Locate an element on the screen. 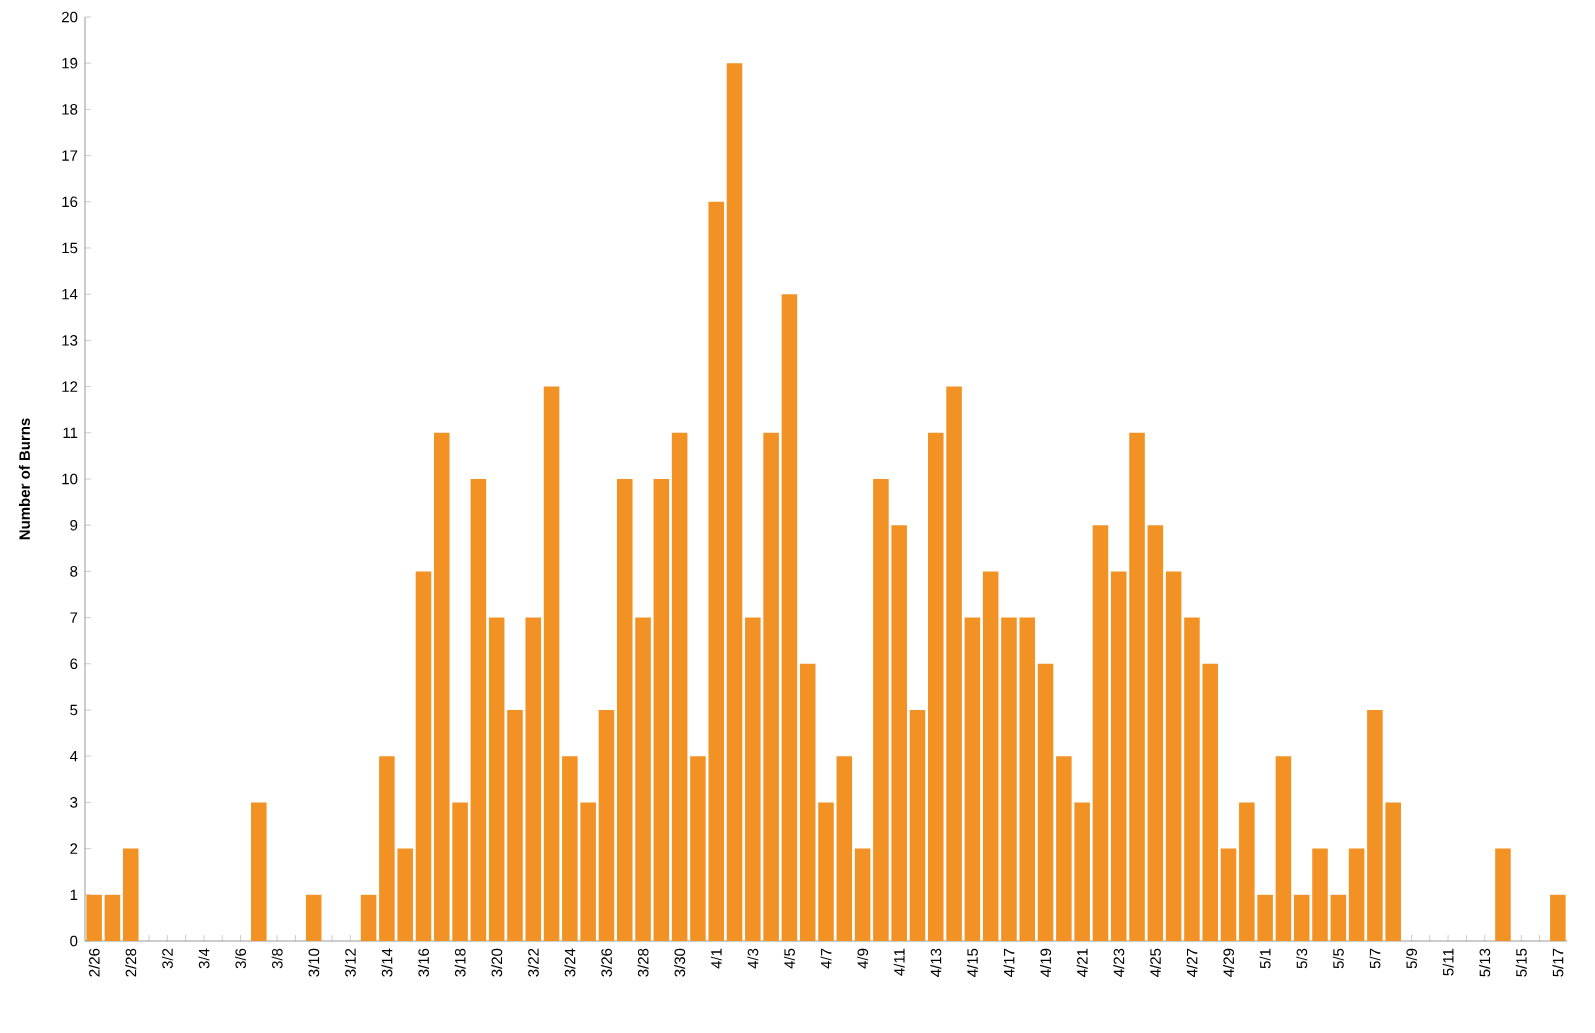 This screenshot has width=1595, height=1033. y-tick-label: 4 is located at coordinates (73, 756).